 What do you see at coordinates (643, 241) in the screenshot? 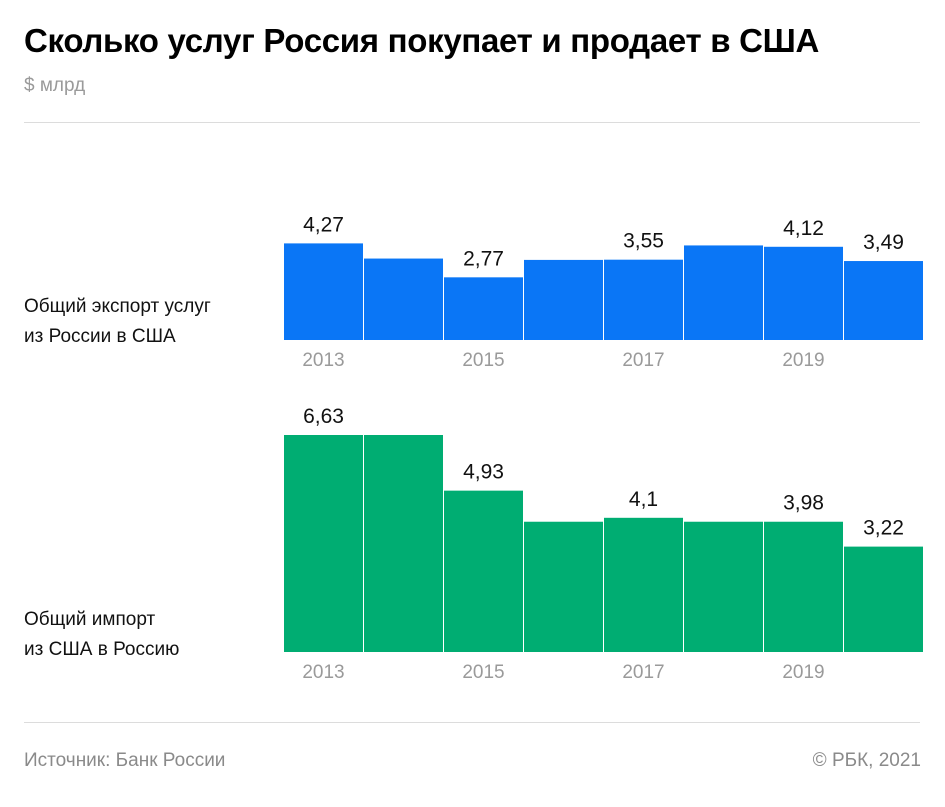
I see `export-data-label-2017: 3,55` at bounding box center [643, 241].